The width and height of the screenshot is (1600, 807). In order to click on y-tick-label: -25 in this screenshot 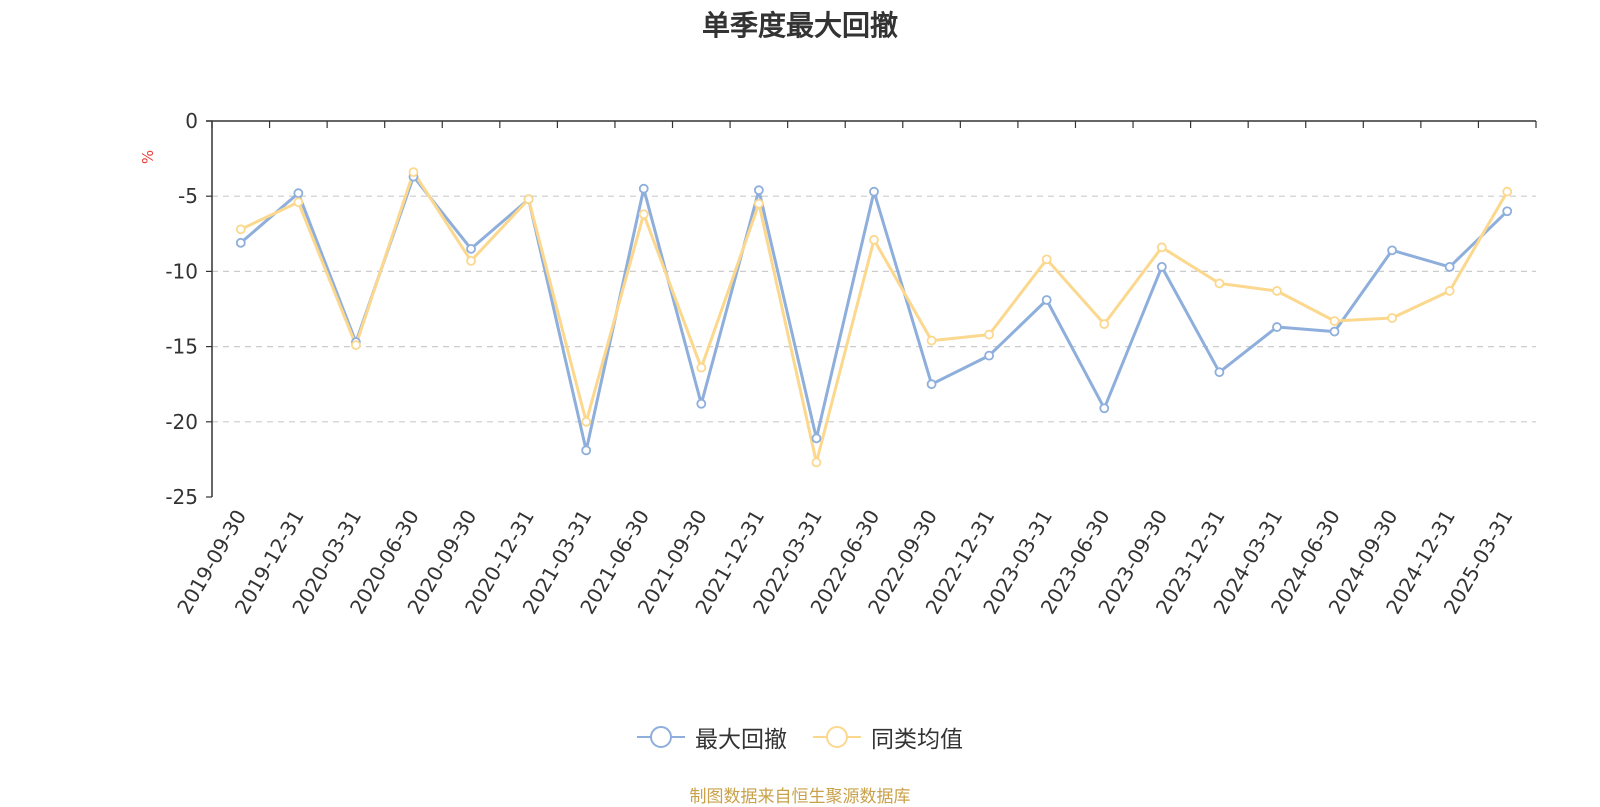, I will do `click(181, 497)`.